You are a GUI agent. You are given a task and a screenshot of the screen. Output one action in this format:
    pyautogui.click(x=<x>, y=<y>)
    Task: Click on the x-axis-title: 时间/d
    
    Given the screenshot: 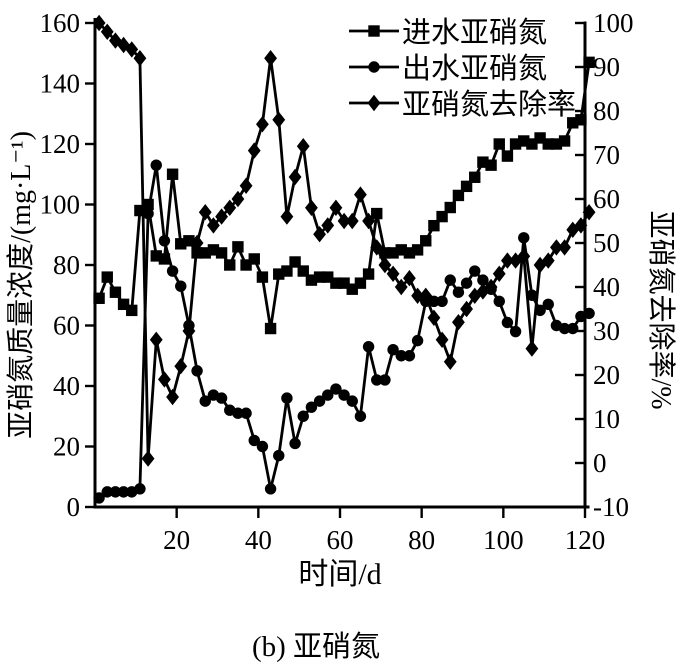 What is the action you would take?
    pyautogui.click(x=339, y=574)
    